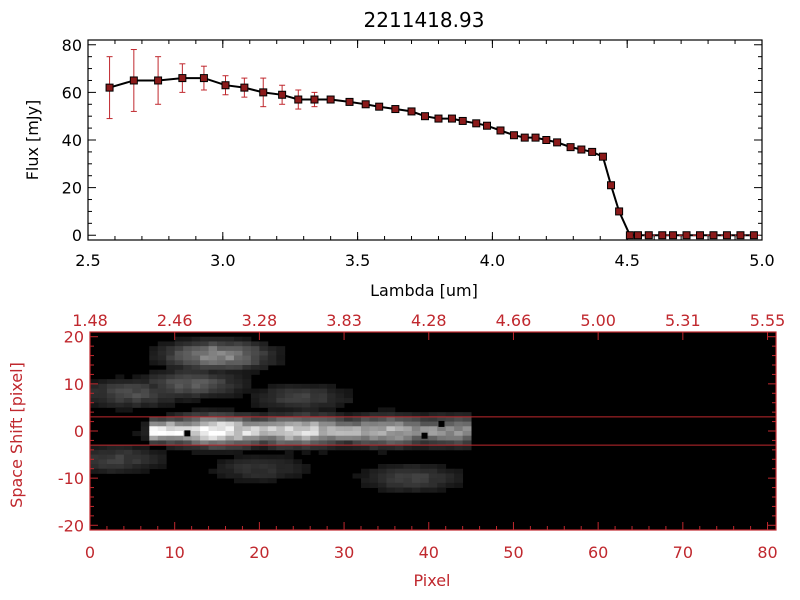 The image size is (800, 600). What do you see at coordinates (175, 320) in the screenshot?
I see `top-wavelength-tick-label: 2.46` at bounding box center [175, 320].